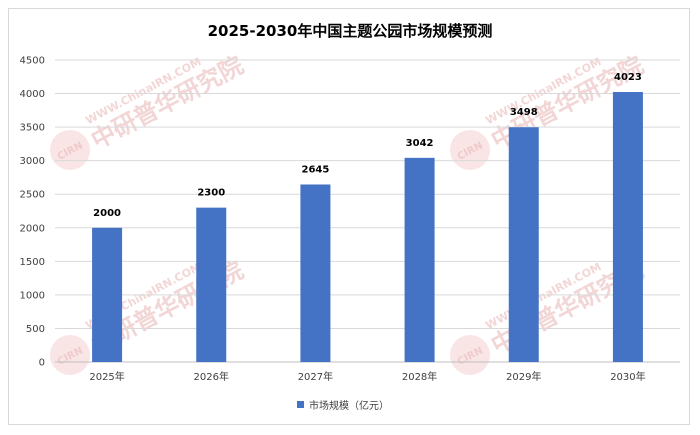  Describe the element at coordinates (350, 31) in the screenshot. I see `chart-title: 2025-2030年中国主题公园市场规模预测` at that location.